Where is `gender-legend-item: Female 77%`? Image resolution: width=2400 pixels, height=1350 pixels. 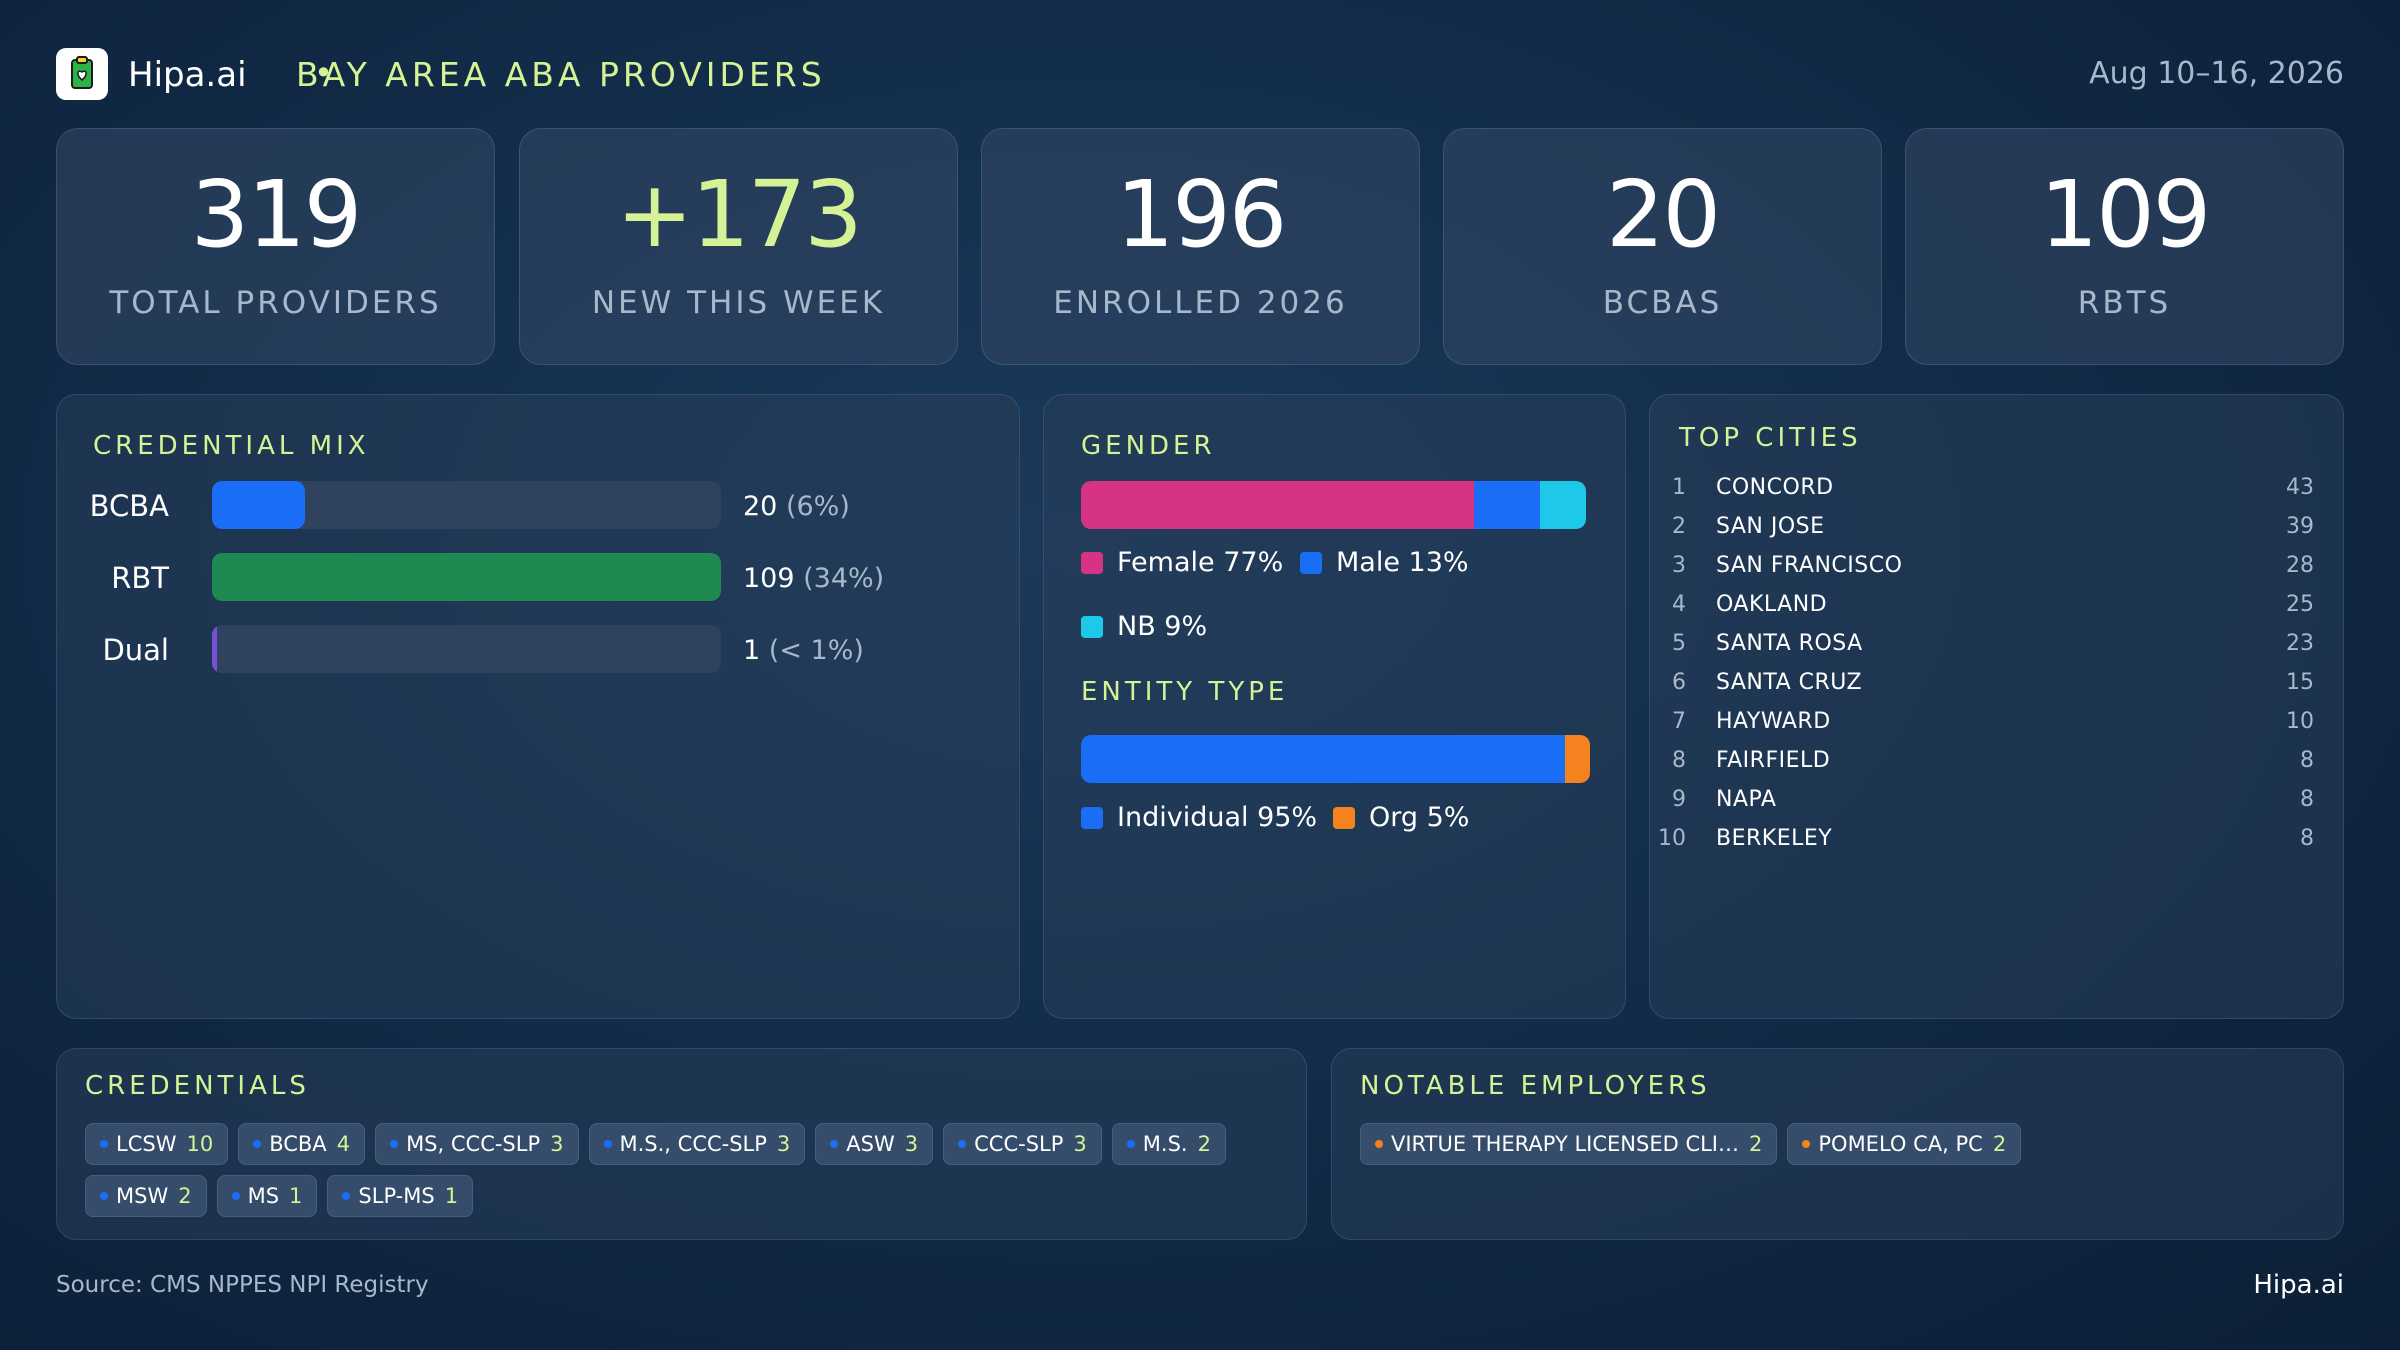 gender-legend-item: Female 77% is located at coordinates (1182, 562).